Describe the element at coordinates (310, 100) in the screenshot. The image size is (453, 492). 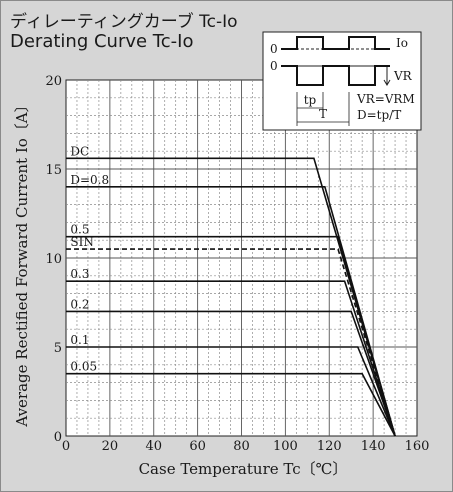
I see `tp-label: tp` at that location.